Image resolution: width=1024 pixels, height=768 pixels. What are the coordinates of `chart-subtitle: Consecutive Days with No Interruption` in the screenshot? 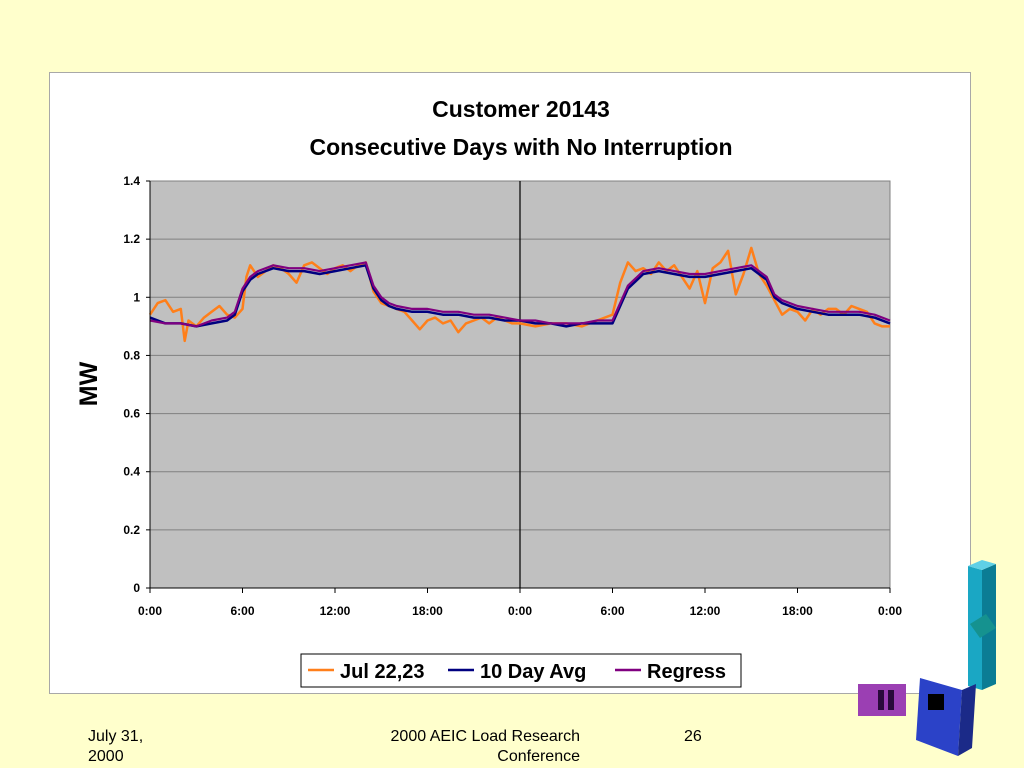 It's located at (521, 147).